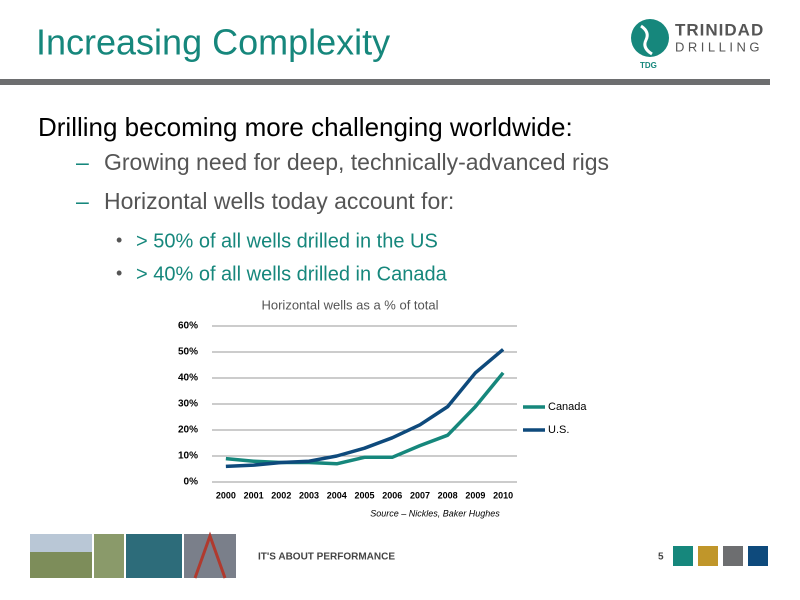 The height and width of the screenshot is (600, 800). Describe the element at coordinates (213, 42) in the screenshot. I see `slide-title: Increasing Complexity` at that location.